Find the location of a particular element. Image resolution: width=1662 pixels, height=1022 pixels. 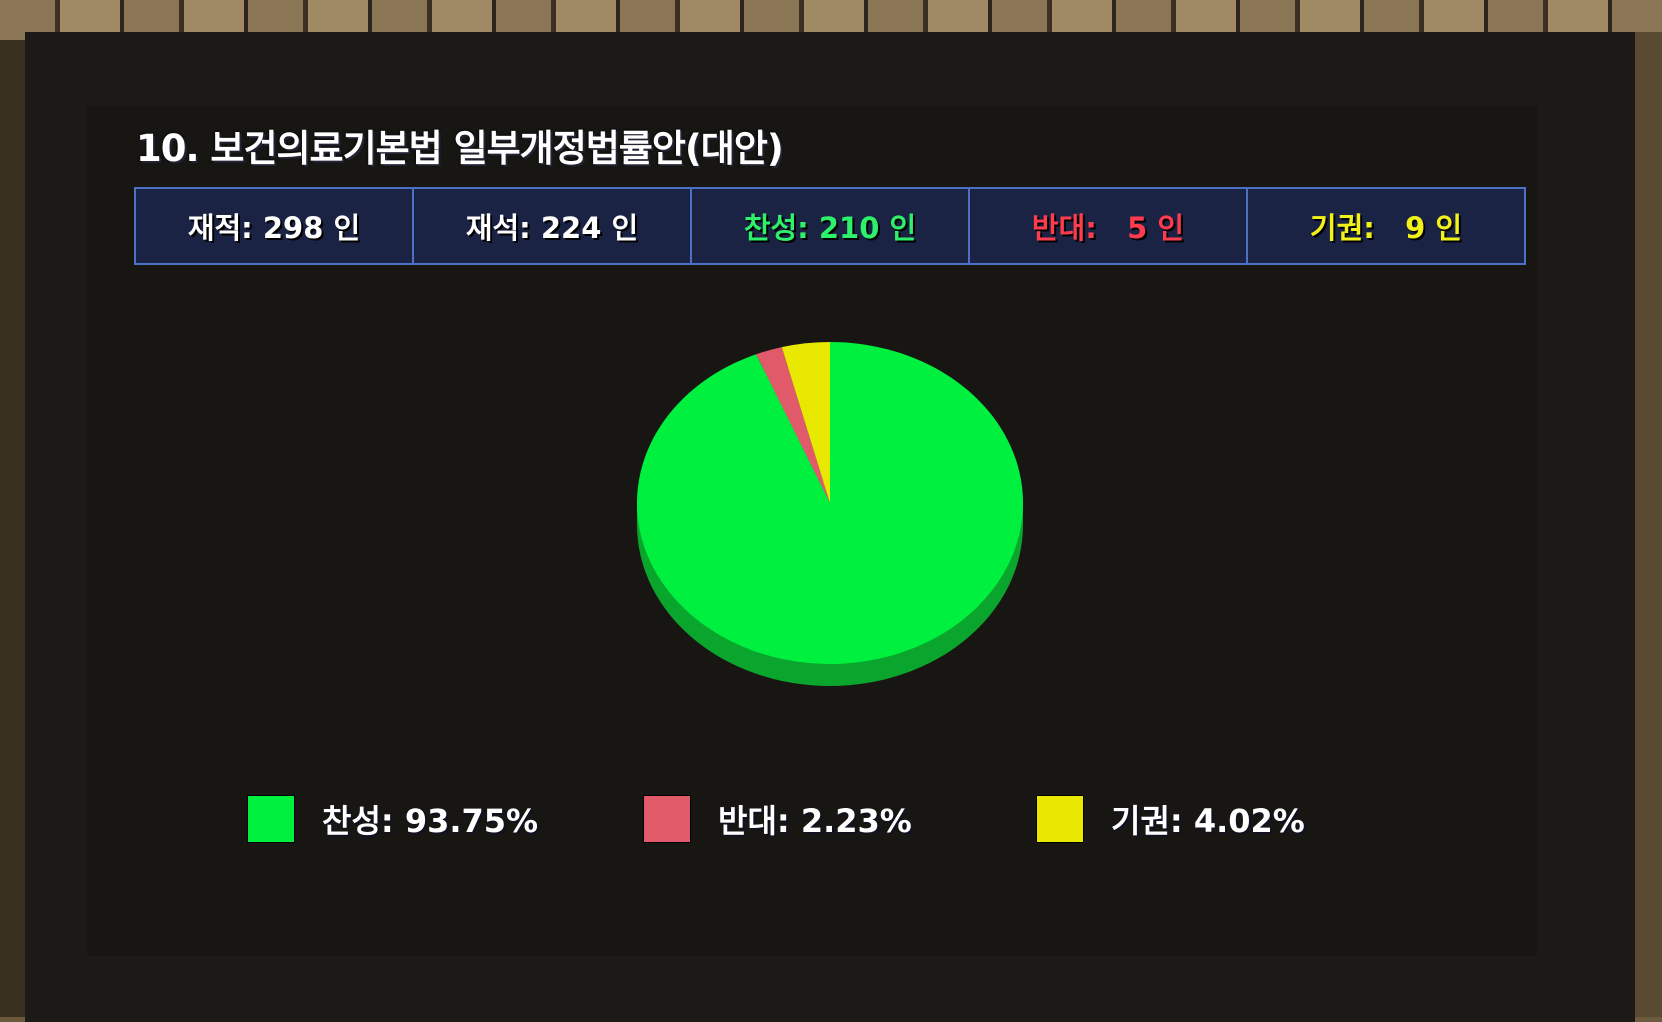

legend-swatch-abstain is located at coordinates (1060, 819).